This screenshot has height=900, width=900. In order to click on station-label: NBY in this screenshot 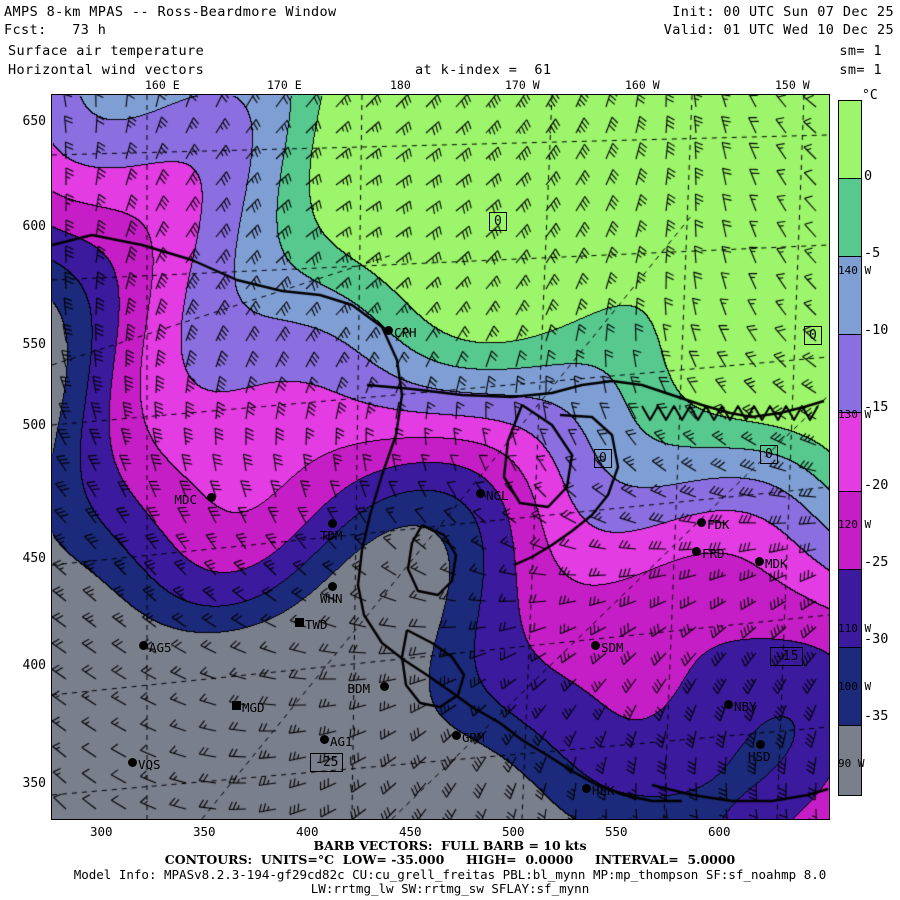, I will do `click(745, 706)`.